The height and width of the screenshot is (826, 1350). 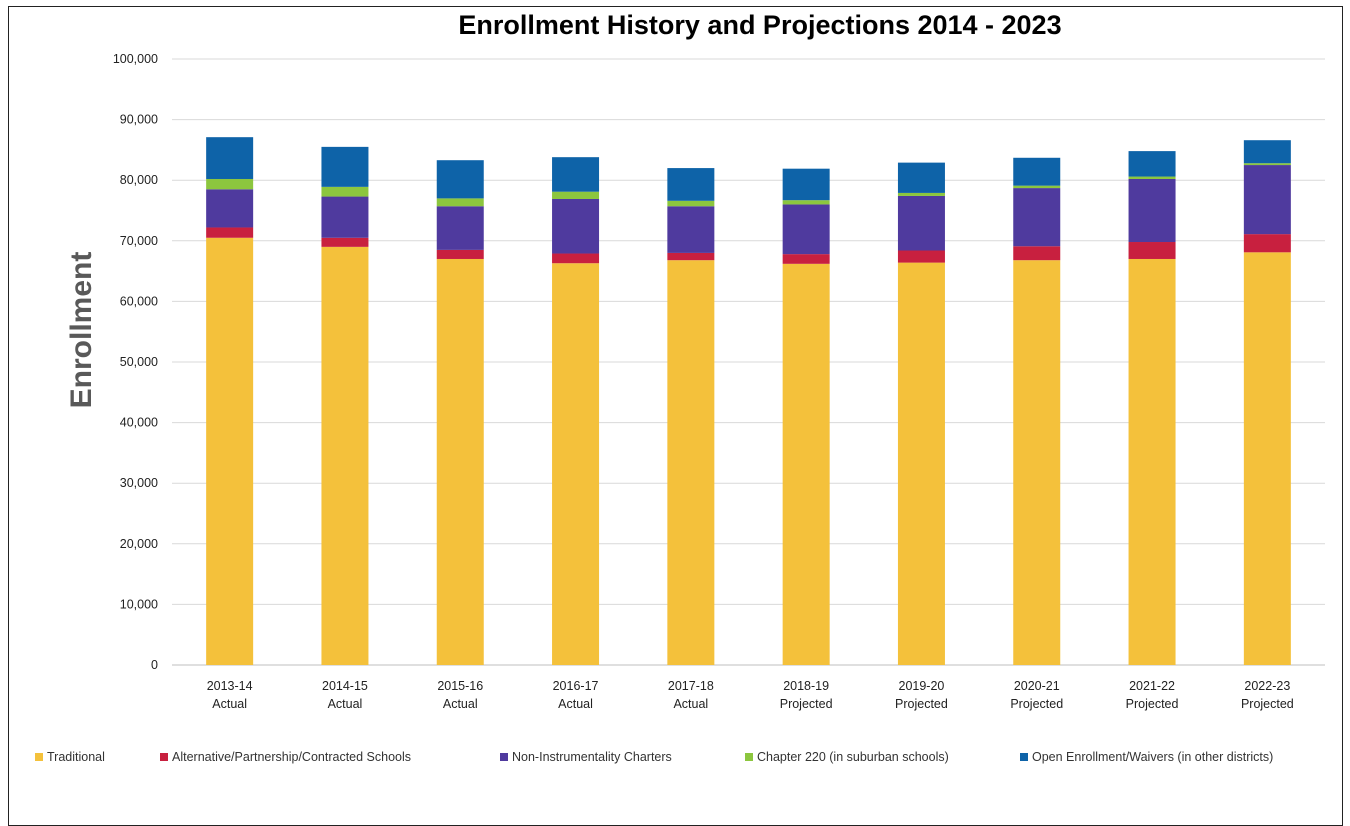 I want to click on legend-item: Chapter 220 (in suburban schools), so click(x=847, y=757).